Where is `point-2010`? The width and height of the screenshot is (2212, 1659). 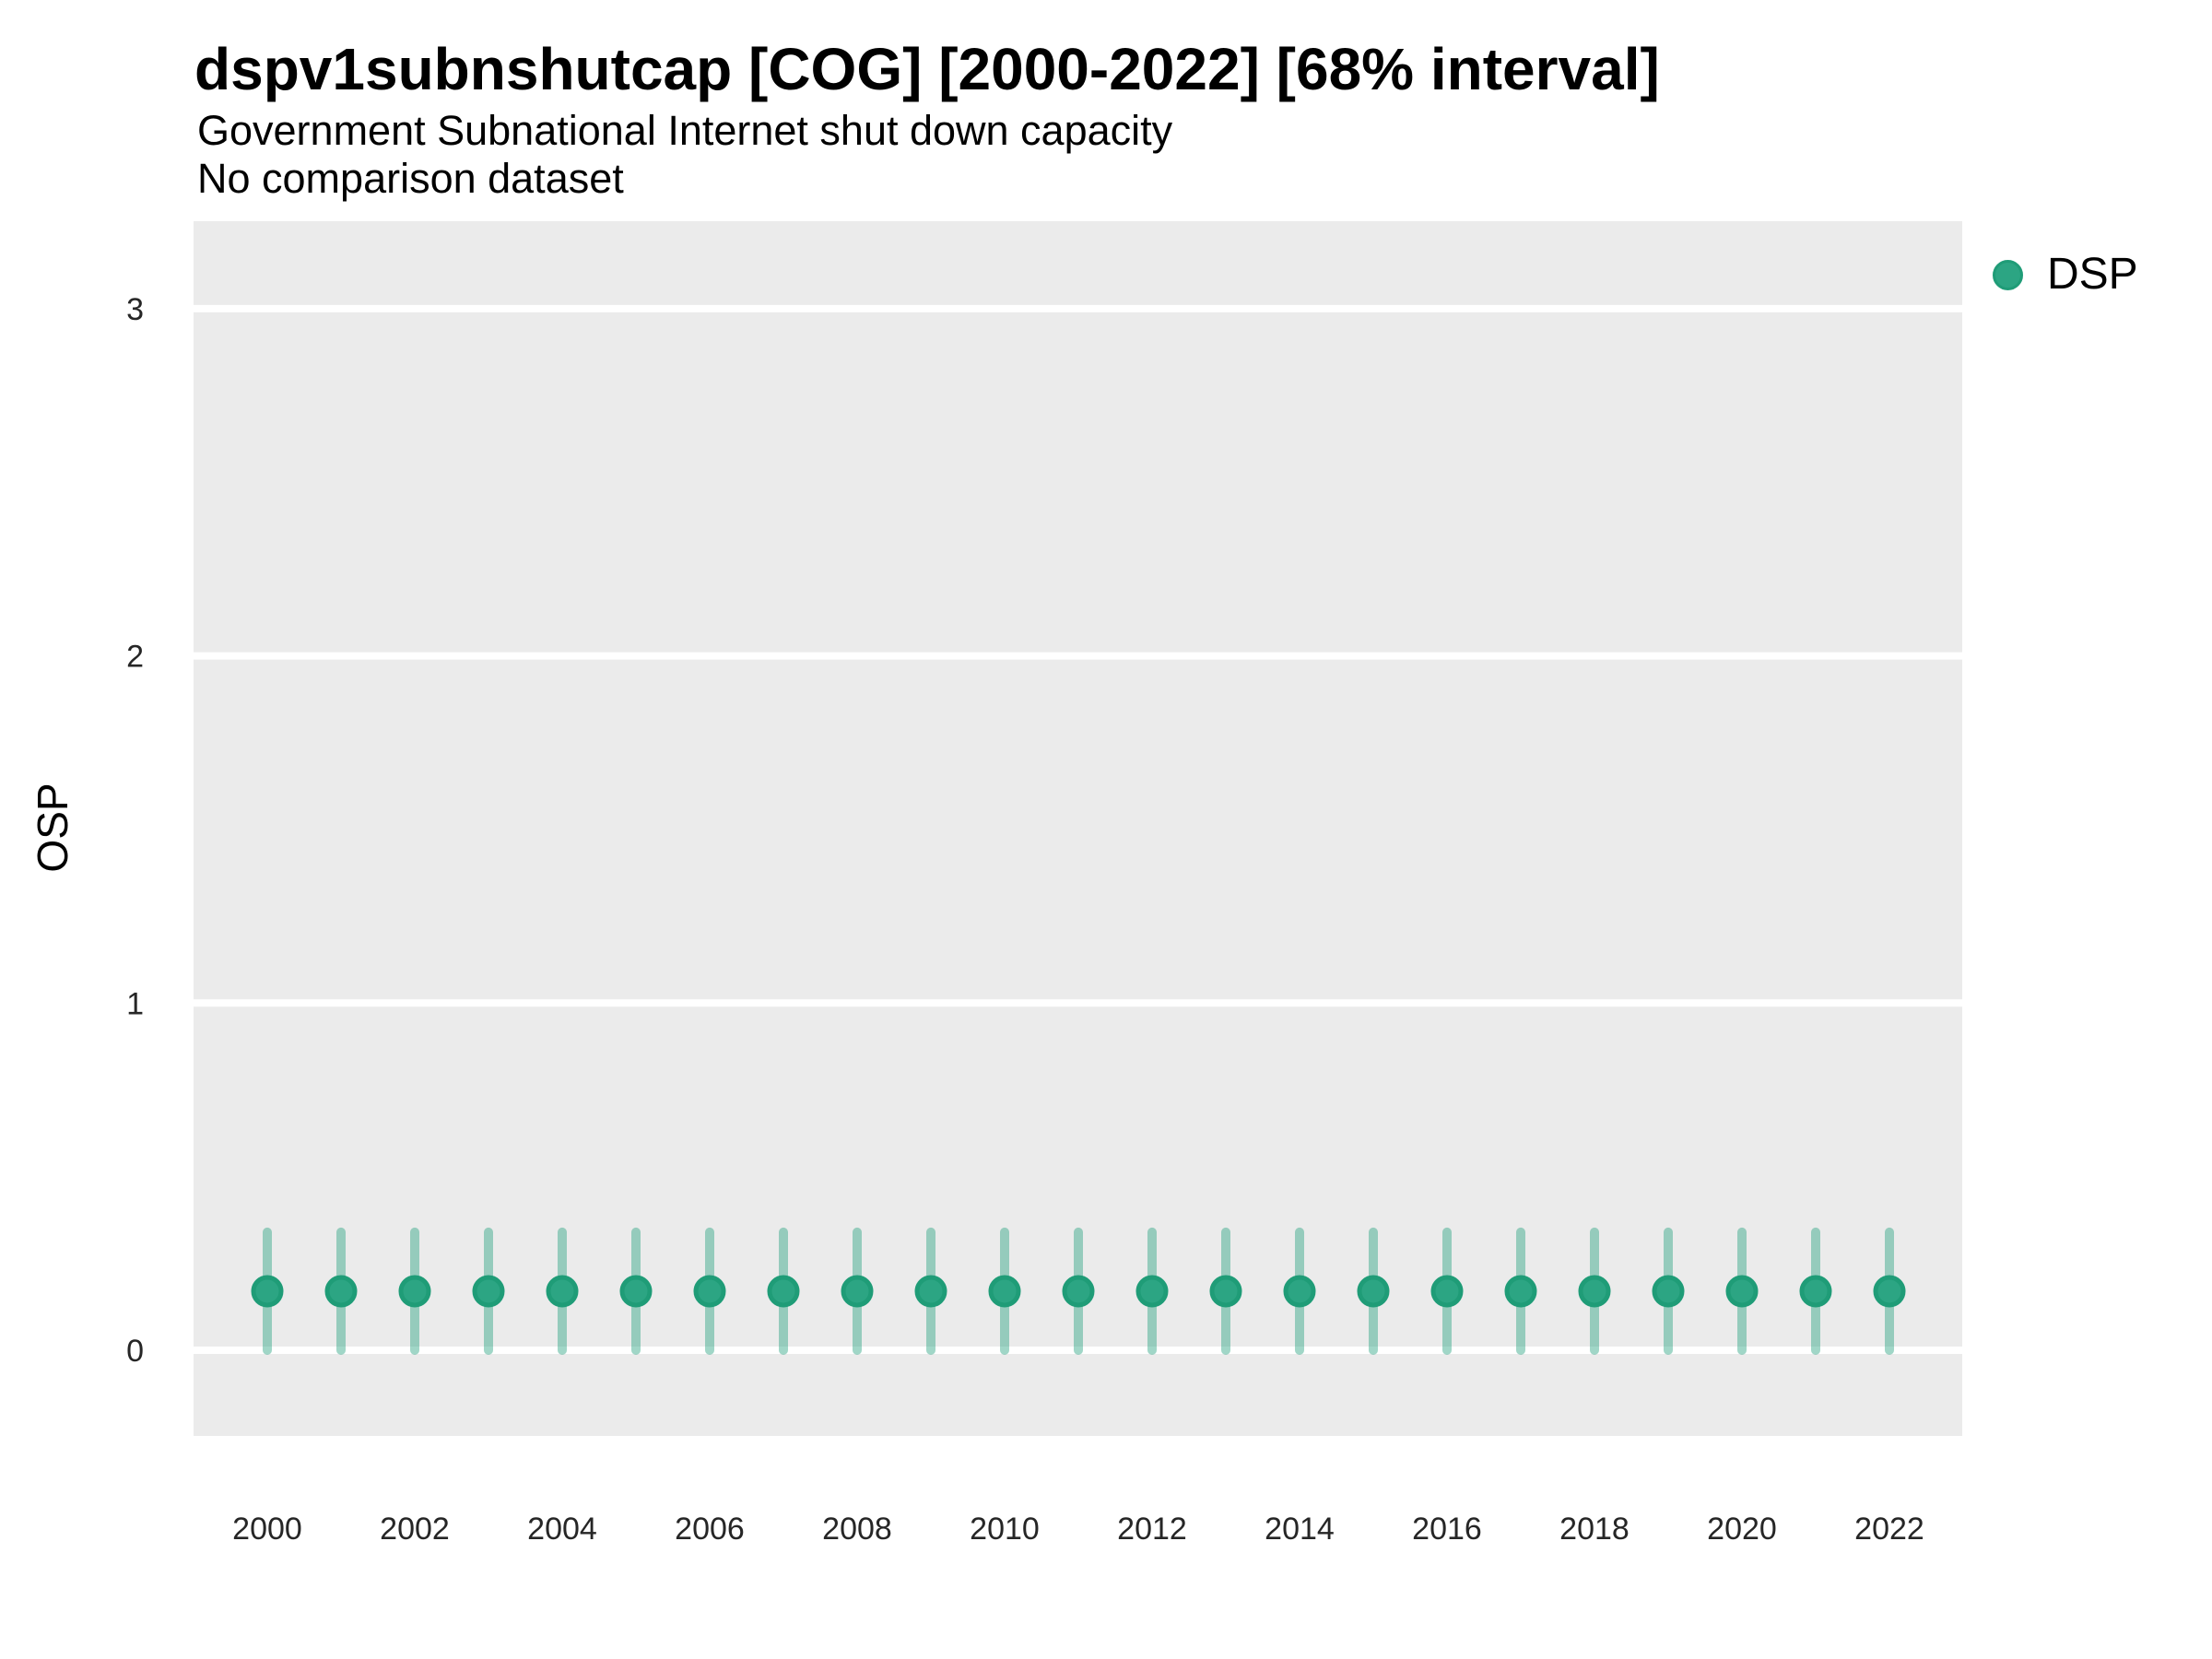
point-2010 is located at coordinates (1004, 1291).